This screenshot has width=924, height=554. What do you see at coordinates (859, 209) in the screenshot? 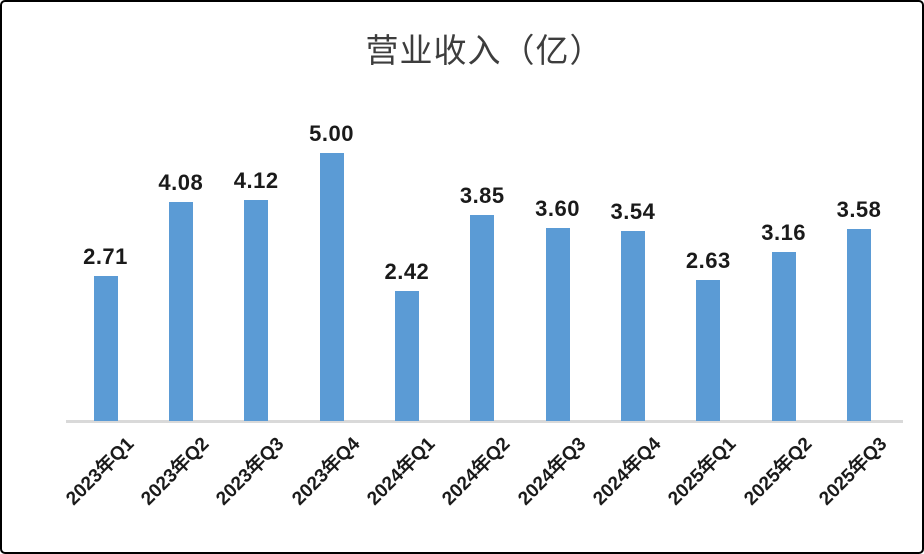
I see `bar-value-label: 3.58` at bounding box center [859, 209].